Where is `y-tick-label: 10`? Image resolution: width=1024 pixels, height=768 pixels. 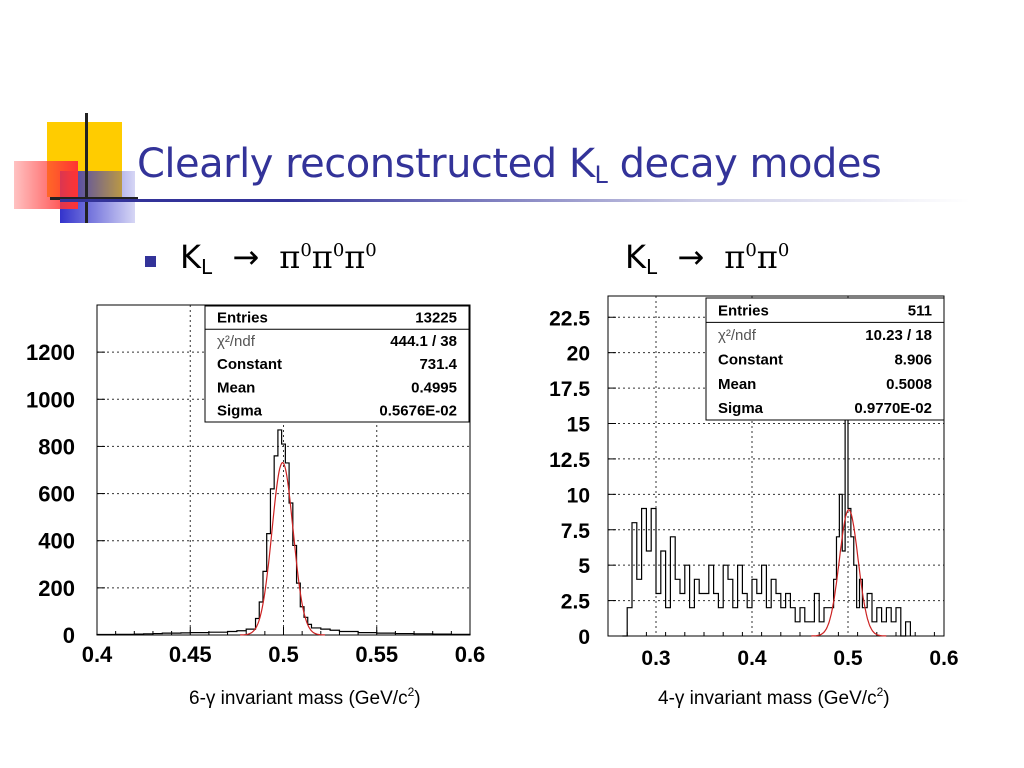
y-tick-label: 10 is located at coordinates (578, 495).